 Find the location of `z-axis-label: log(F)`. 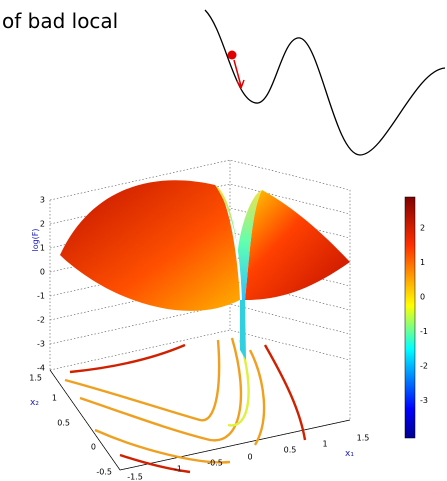

z-axis-label: log(F) is located at coordinates (35, 239).